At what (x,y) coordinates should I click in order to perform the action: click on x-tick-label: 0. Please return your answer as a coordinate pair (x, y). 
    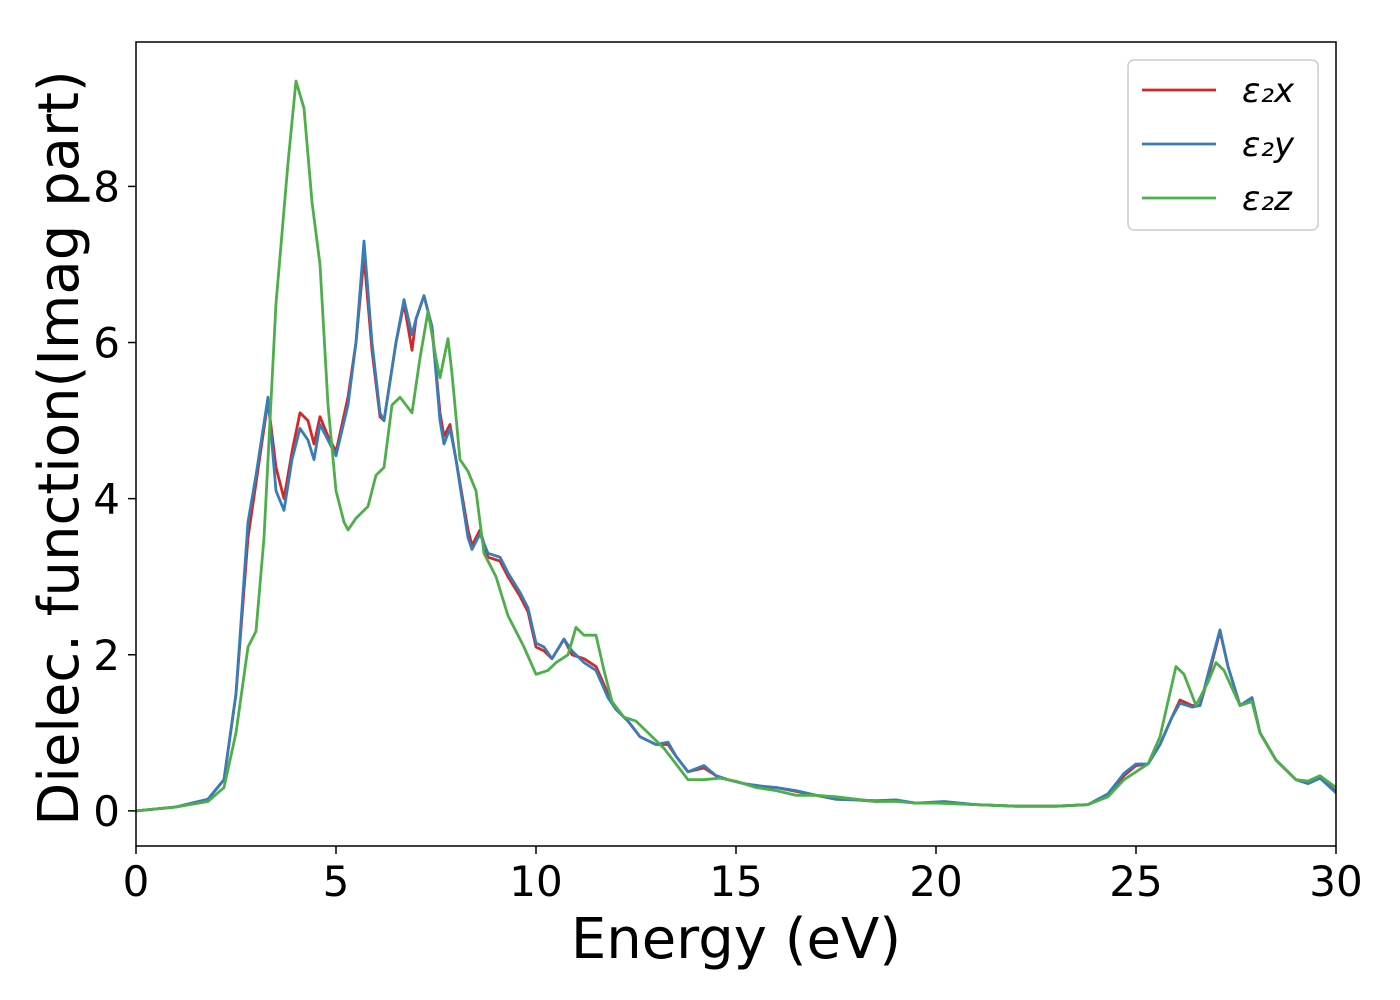
    Looking at the image, I should click on (136, 881).